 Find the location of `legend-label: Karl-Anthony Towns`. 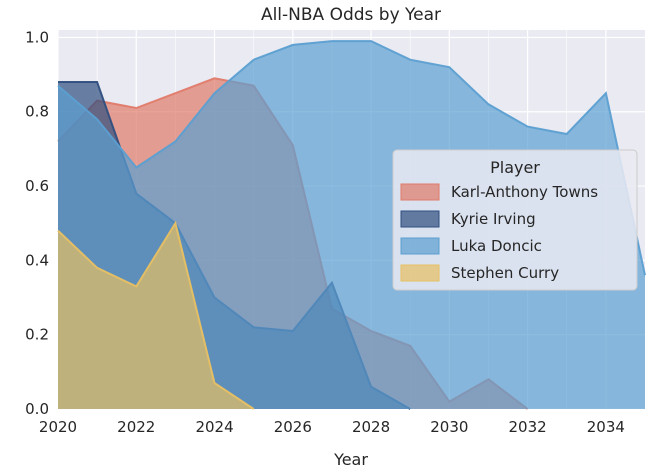

legend-label: Karl-Anthony Towns is located at coordinates (524, 192).